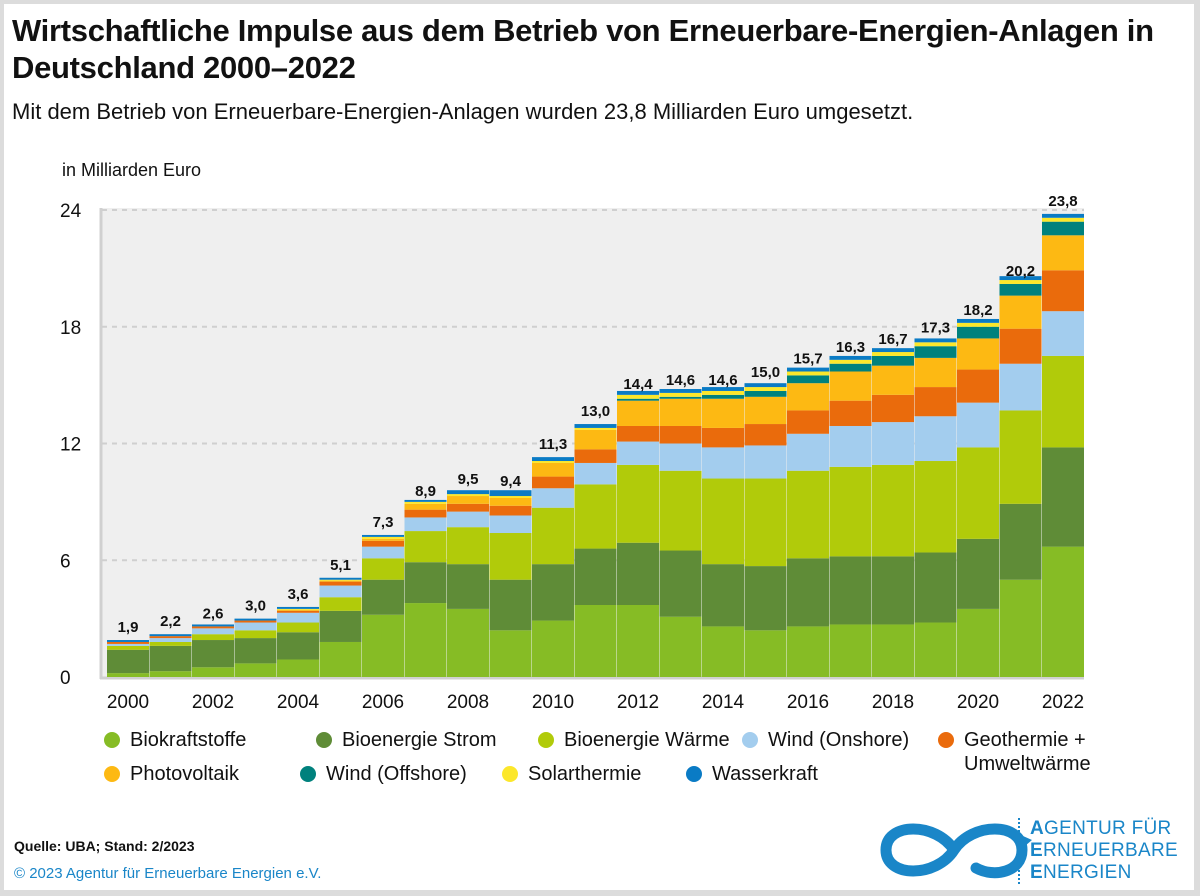  I want to click on logo-line-1: GENTUR FÜR, so click(1108, 828).